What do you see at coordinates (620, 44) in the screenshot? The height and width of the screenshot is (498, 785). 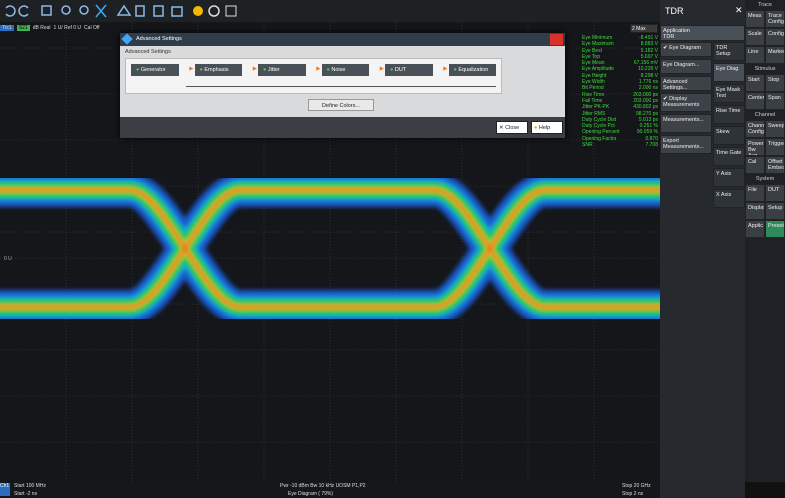 I see `measurement-row: Eye Maximum 8.883 V` at bounding box center [620, 44].